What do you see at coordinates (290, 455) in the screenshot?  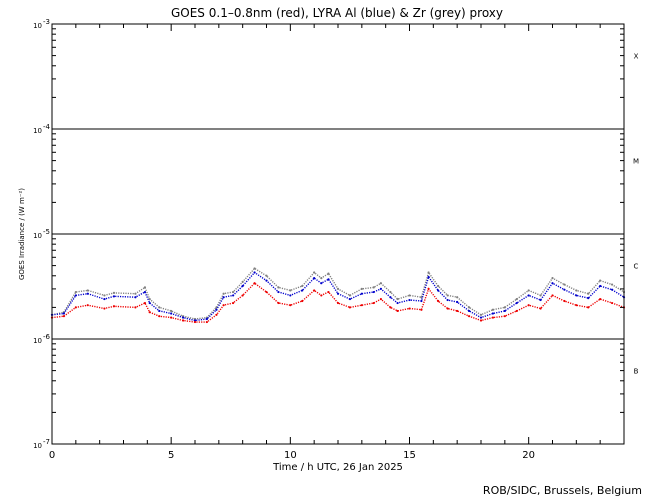 I see `x-tick-label: 10` at bounding box center [290, 455].